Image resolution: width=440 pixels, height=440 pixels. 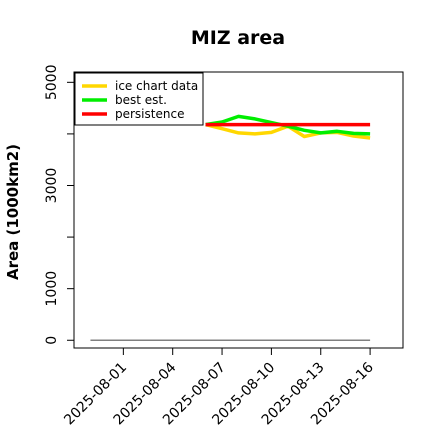 What do you see at coordinates (52, 340) in the screenshot?
I see `y-tick-label: 0` at bounding box center [52, 340].